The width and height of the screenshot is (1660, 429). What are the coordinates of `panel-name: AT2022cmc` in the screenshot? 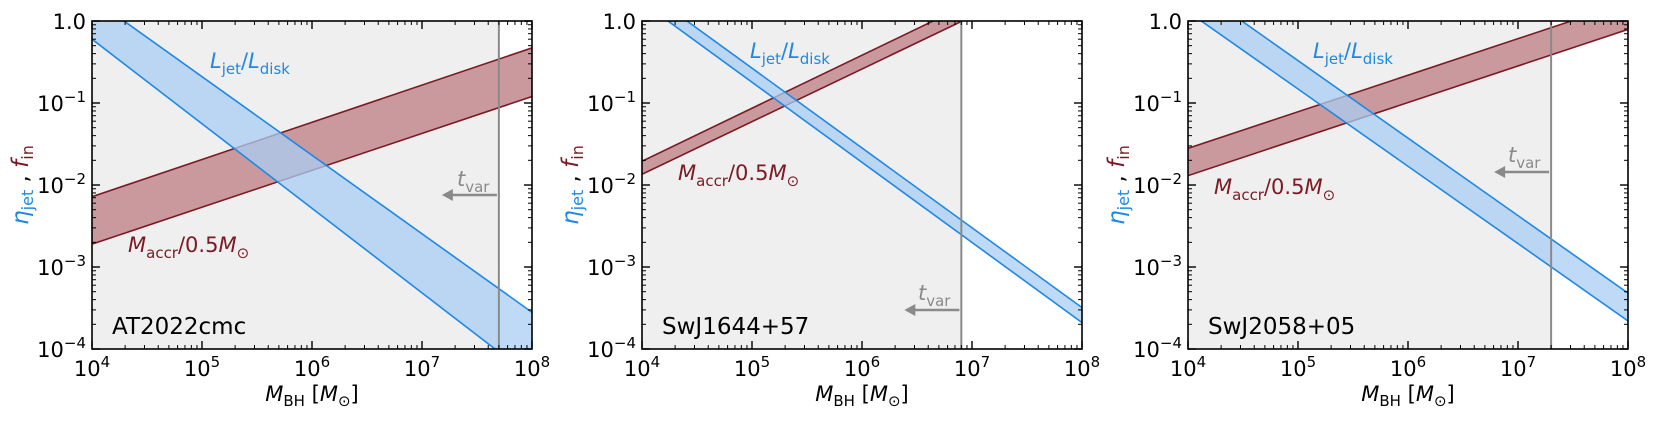 It's located at (179, 327).